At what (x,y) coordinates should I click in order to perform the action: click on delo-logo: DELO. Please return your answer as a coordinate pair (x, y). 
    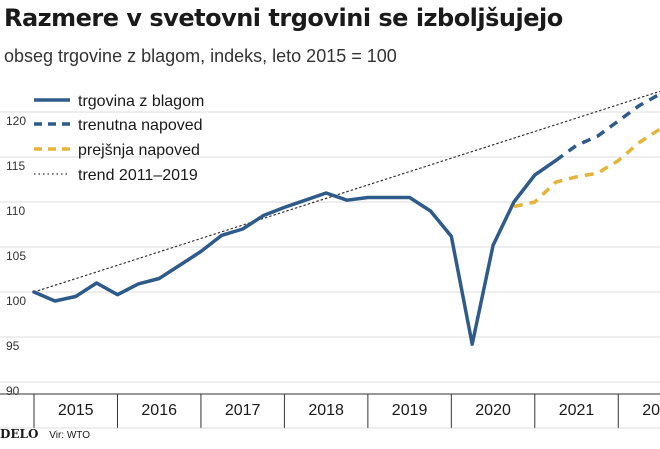
    Looking at the image, I should click on (19, 434).